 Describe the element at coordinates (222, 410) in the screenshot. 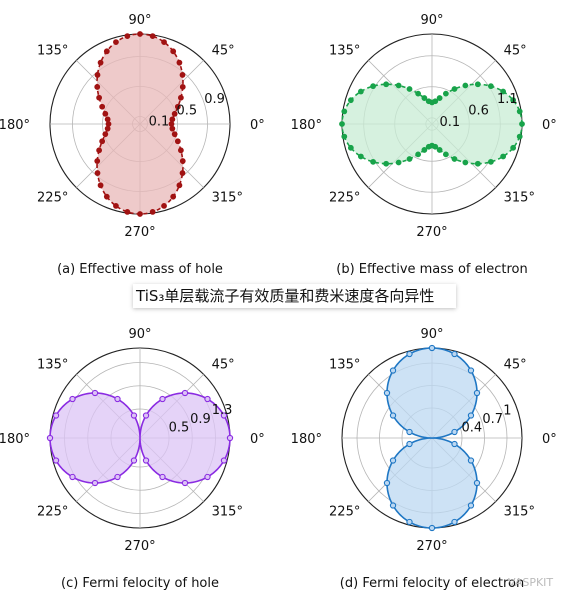

I see `radial-tick-label: 1.3` at that location.